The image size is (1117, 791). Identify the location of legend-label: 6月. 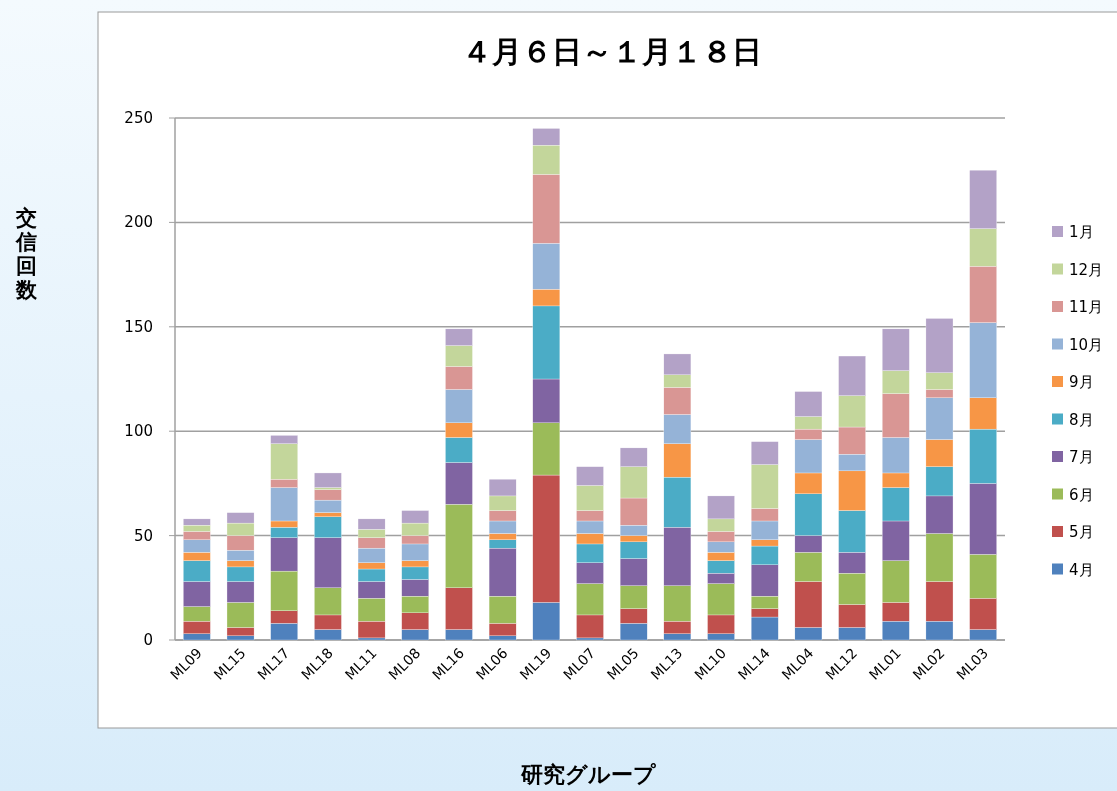
(1081, 494).